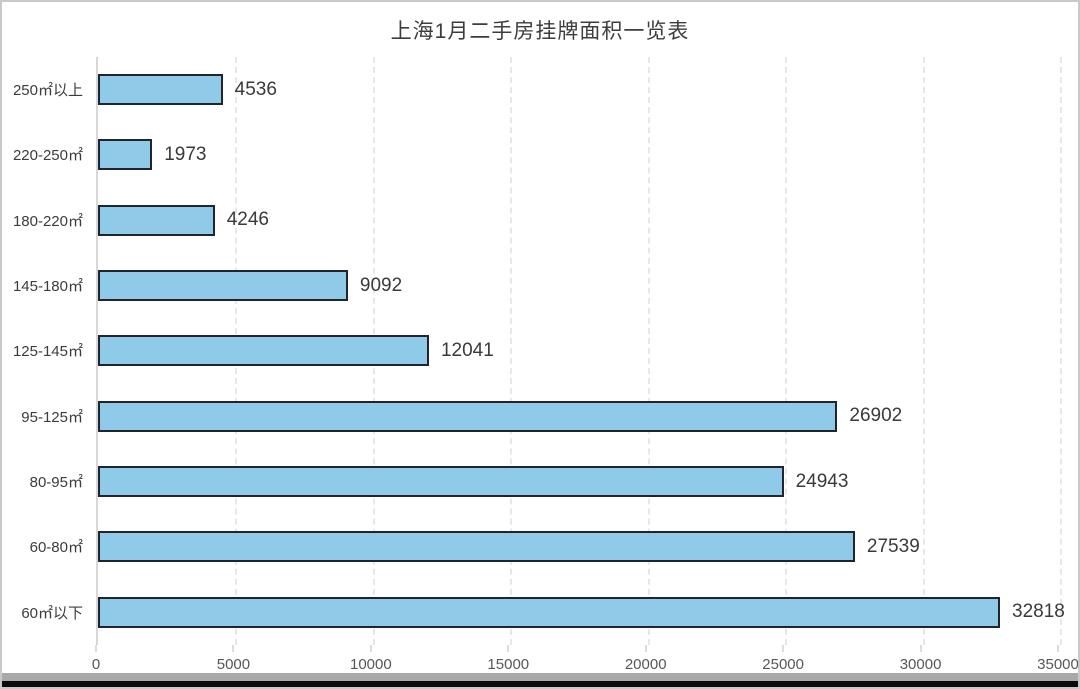 This screenshot has width=1080, height=689. Describe the element at coordinates (540, 677) in the screenshot. I see `window-bottom-bar` at that location.